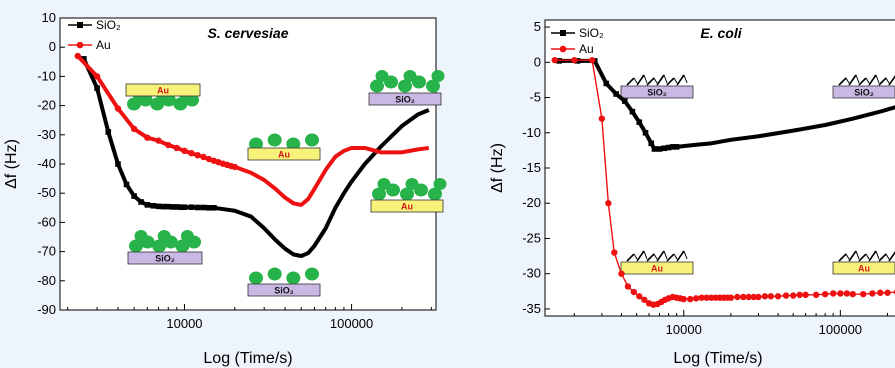 The height and width of the screenshot is (368, 895). What do you see at coordinates (46, 251) in the screenshot?
I see `y-tick-label: -70` at bounding box center [46, 251].